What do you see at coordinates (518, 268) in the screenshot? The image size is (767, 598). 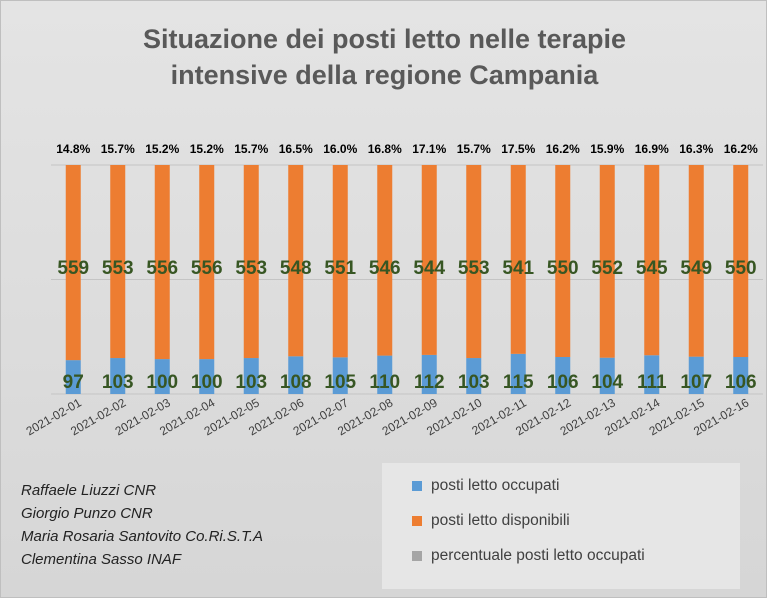 I see `data-label-available: 541` at bounding box center [518, 268].